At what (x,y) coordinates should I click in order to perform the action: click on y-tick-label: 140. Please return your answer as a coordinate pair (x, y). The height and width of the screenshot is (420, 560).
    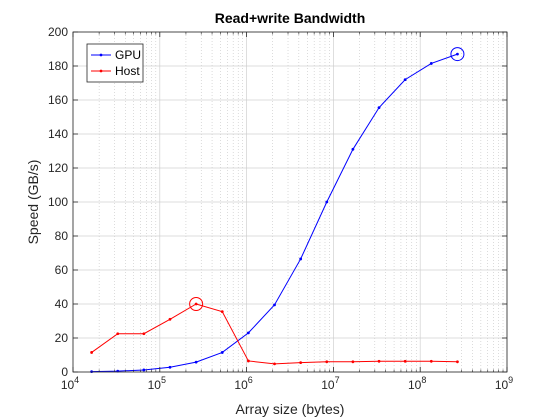
    Looking at the image, I should click on (58, 134).